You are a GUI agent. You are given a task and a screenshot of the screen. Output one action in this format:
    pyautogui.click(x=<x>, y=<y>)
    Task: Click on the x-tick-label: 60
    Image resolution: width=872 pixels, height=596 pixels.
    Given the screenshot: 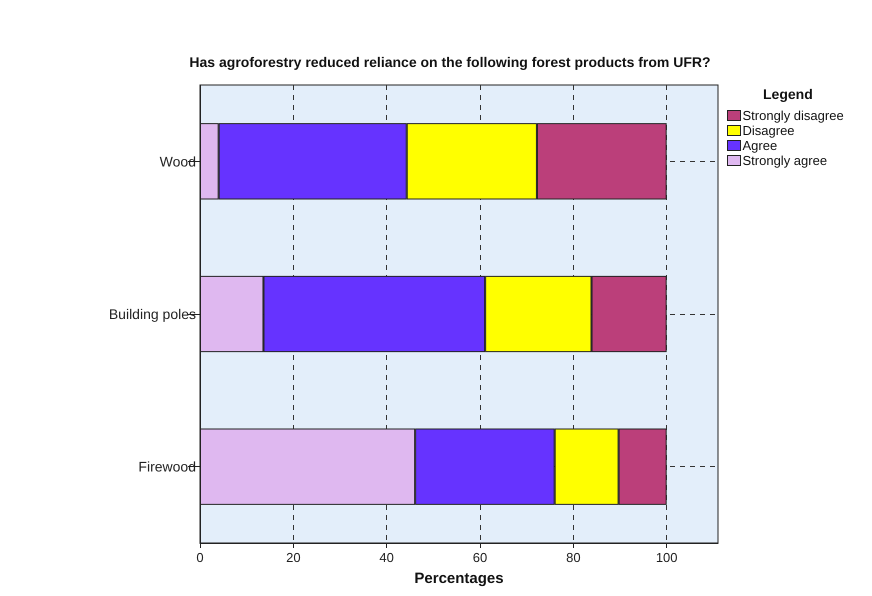 What is the action you would take?
    pyautogui.click(x=480, y=557)
    